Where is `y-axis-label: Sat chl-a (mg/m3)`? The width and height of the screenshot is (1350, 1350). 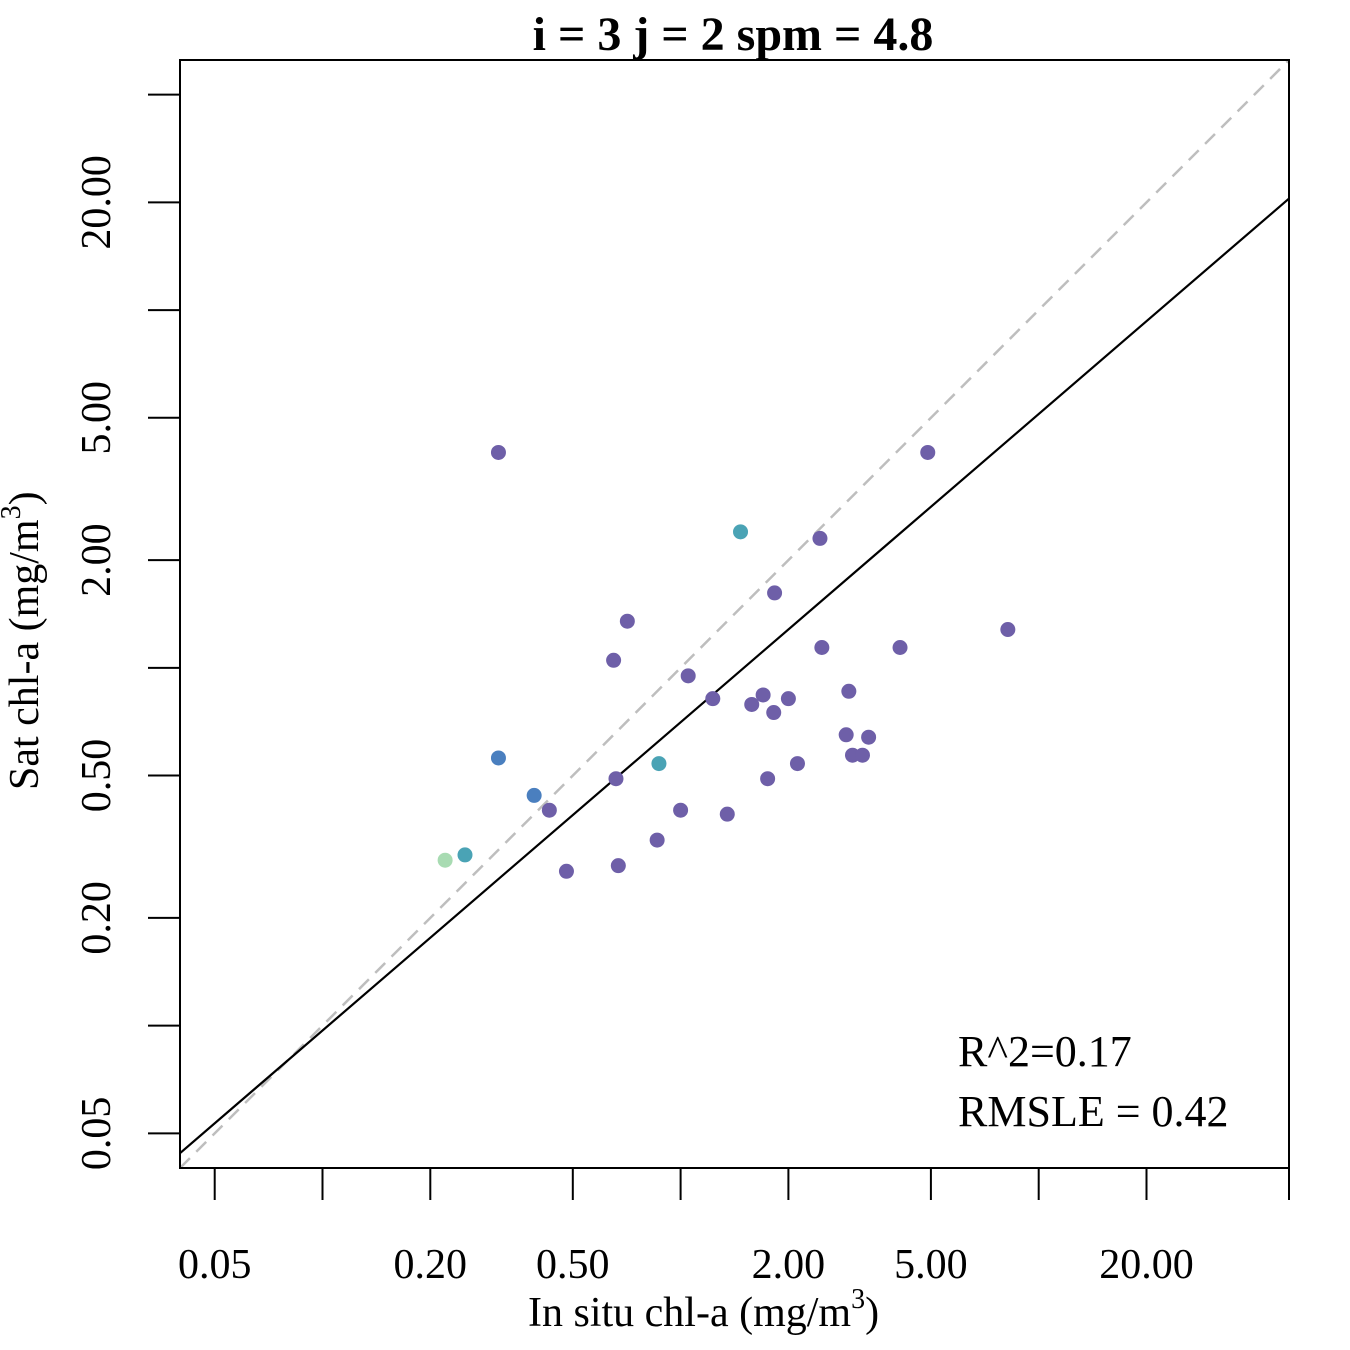
y-axis-label: Sat chl-a (mg/m3) is located at coordinates (24, 640).